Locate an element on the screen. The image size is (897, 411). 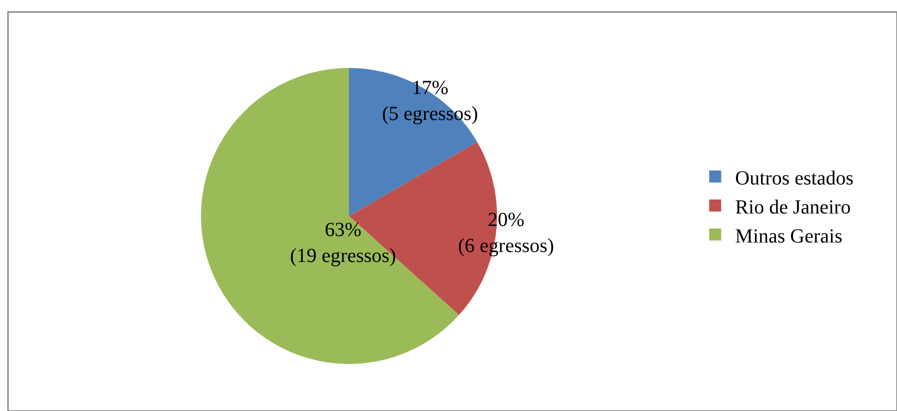
pie-slice is located at coordinates (413, 142).